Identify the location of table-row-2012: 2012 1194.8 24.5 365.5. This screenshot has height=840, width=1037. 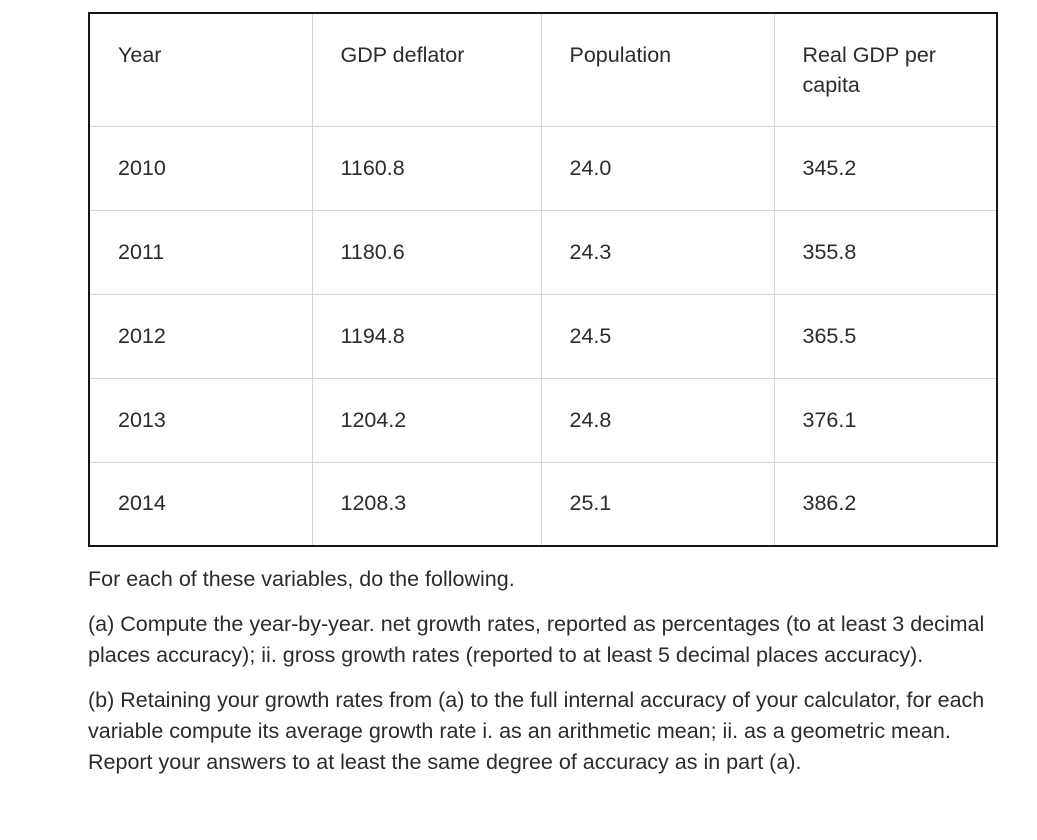
(543, 336).